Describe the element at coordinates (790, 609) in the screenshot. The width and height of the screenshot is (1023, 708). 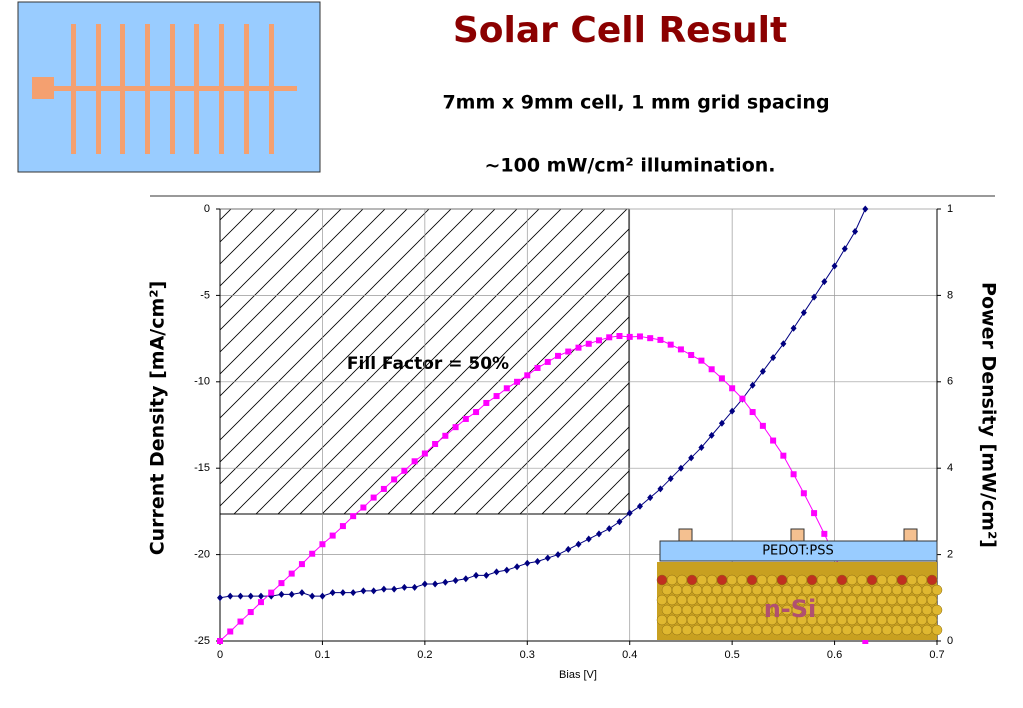
I see `inset-label: n-Si` at that location.